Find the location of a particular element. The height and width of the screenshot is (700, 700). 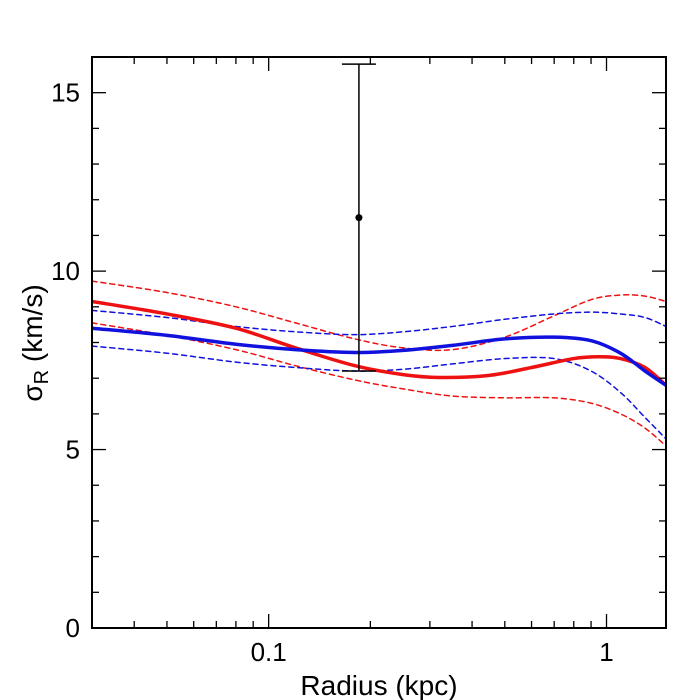

series-red-fit is located at coordinates (379, 343).